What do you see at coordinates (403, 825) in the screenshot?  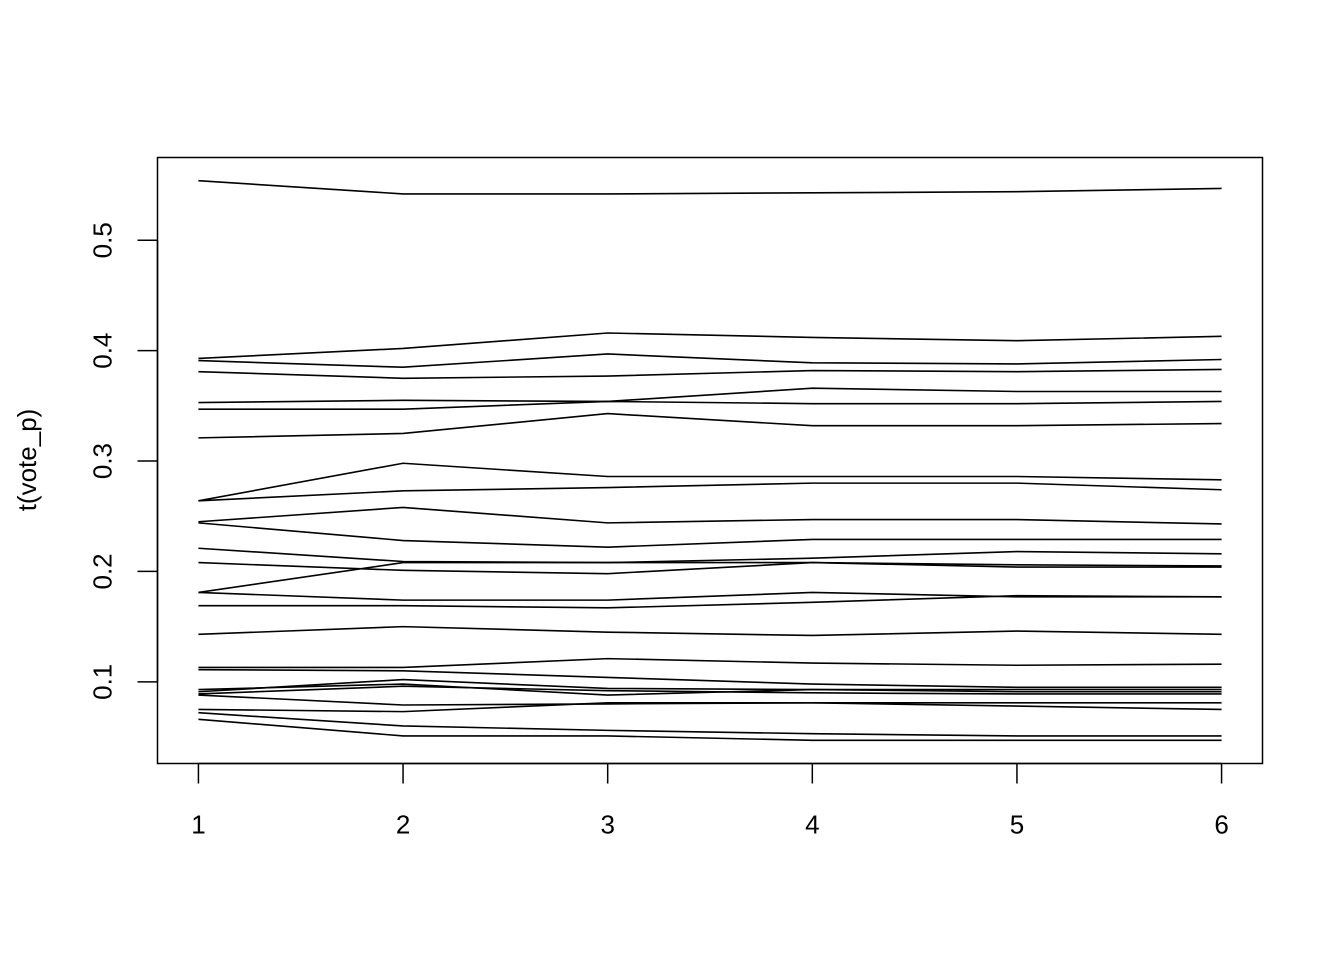 I see `x-tick-label: 2` at bounding box center [403, 825].